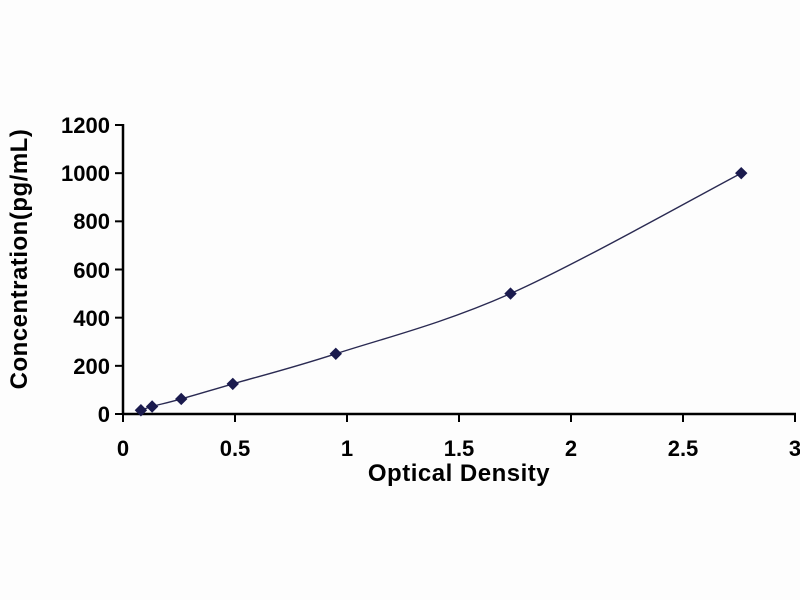 The width and height of the screenshot is (800, 600). What do you see at coordinates (235, 448) in the screenshot?
I see `x-tick-label: 0.5` at bounding box center [235, 448].